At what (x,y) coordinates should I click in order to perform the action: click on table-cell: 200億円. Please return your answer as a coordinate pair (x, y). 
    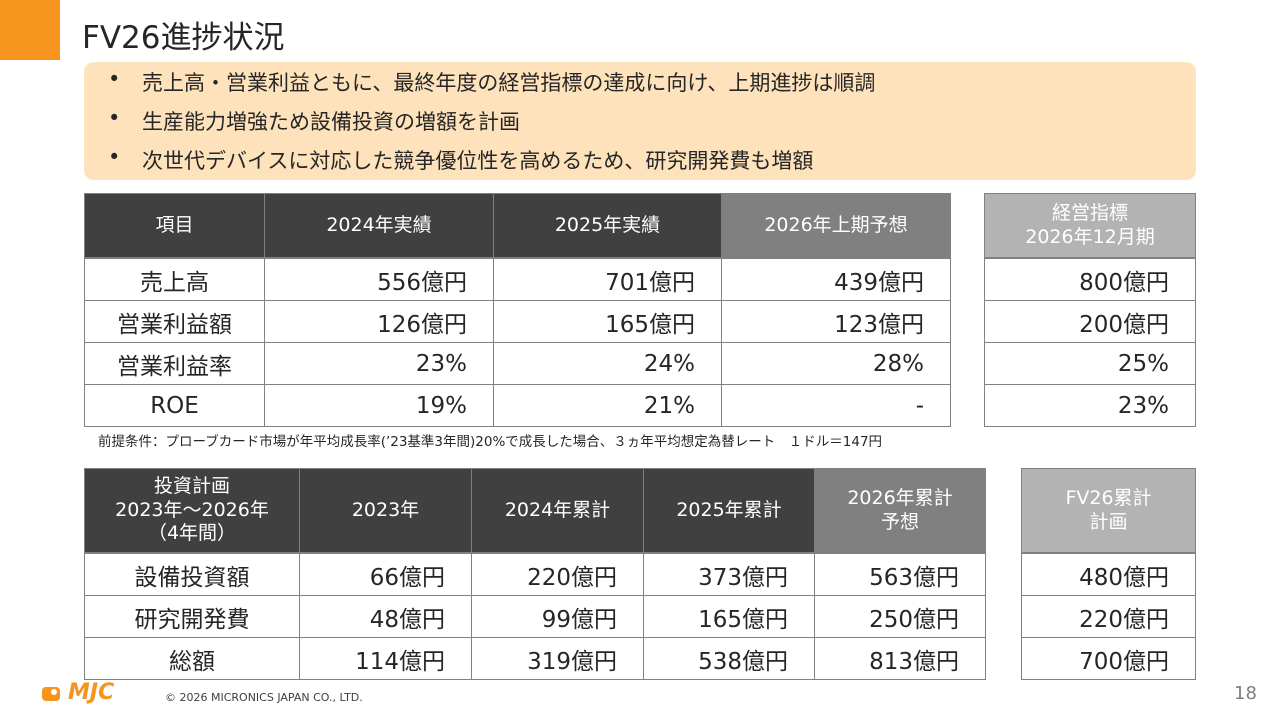
    Looking at the image, I should click on (1090, 321).